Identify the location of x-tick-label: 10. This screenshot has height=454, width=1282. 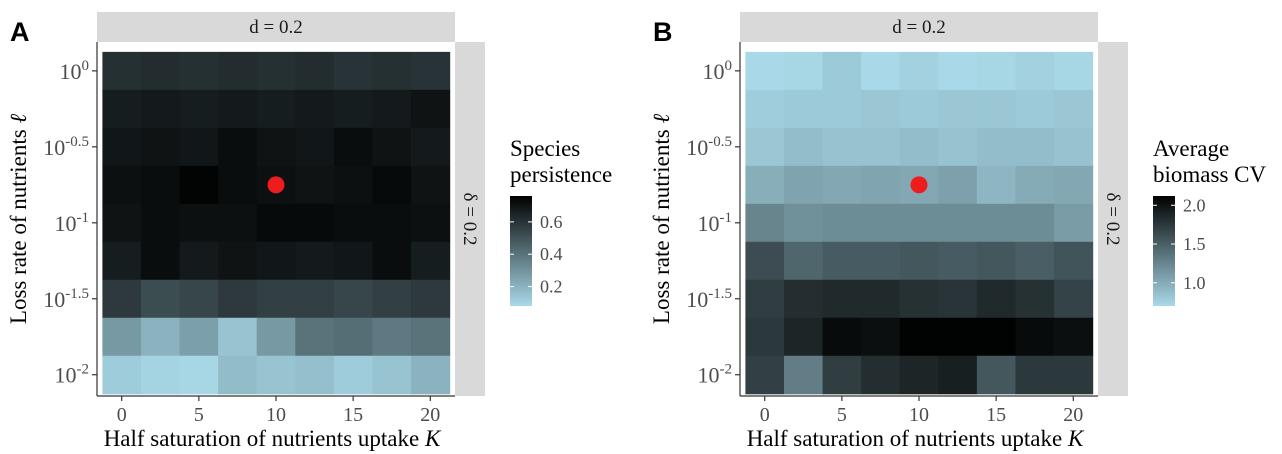
(919, 415).